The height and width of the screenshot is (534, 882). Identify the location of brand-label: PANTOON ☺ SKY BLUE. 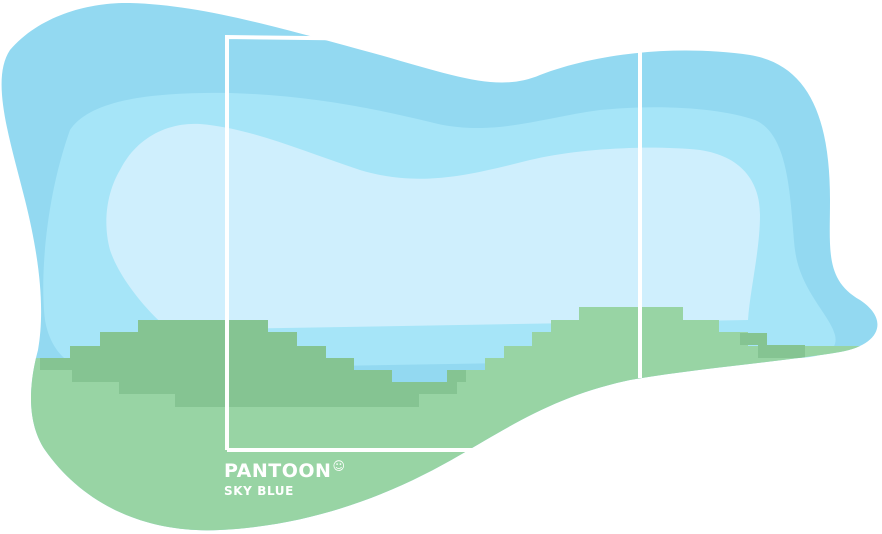
(285, 478).